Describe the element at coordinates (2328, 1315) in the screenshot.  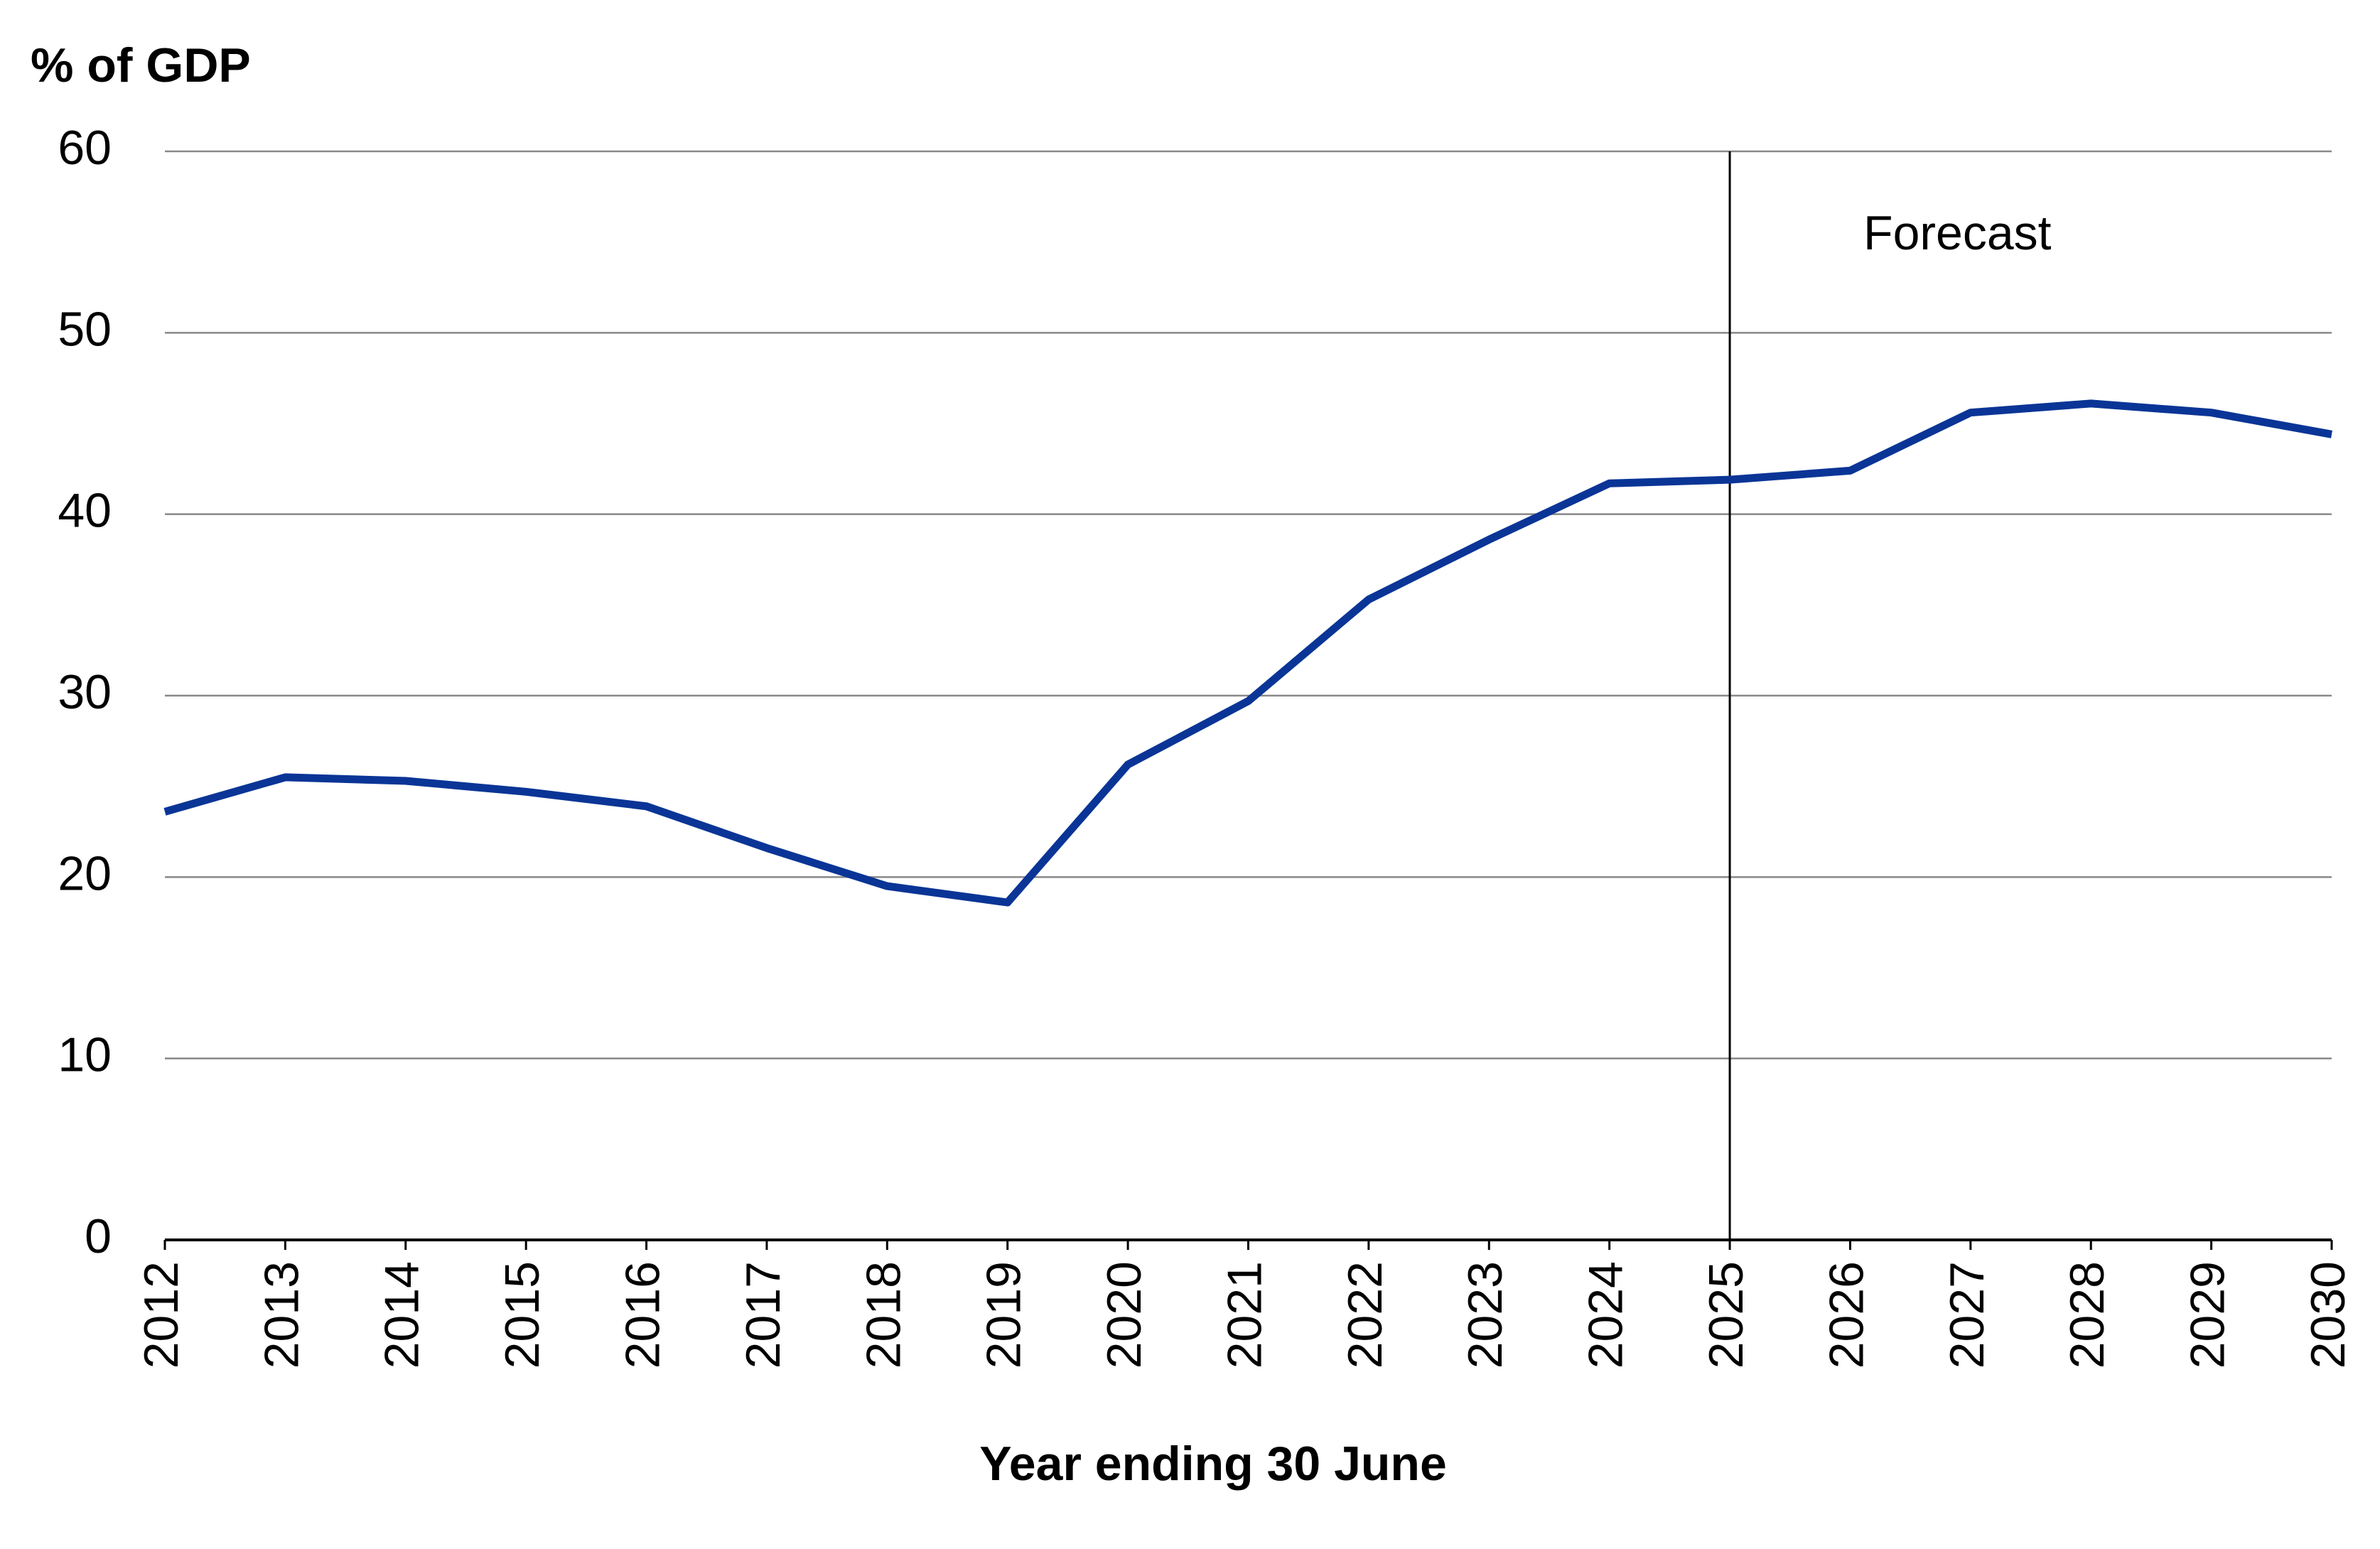
I see `x-tick-label: 2030` at that location.